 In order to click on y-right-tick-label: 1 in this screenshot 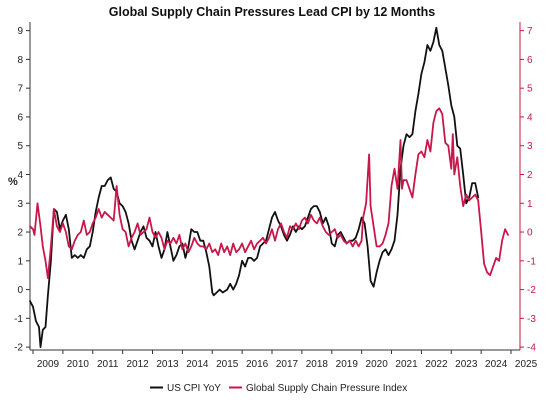, I will do `click(530, 204)`.